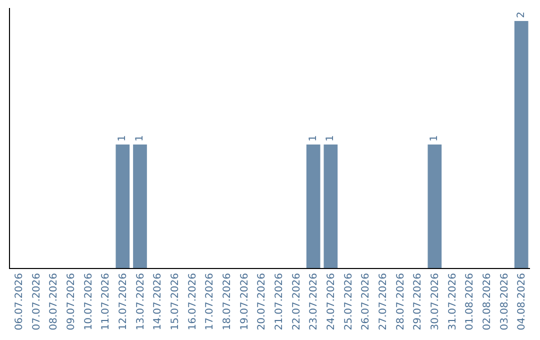 The image size is (540, 340). Describe the element at coordinates (279, 301) in the screenshot. I see `x-tick-label: 21.07.2026` at that location.